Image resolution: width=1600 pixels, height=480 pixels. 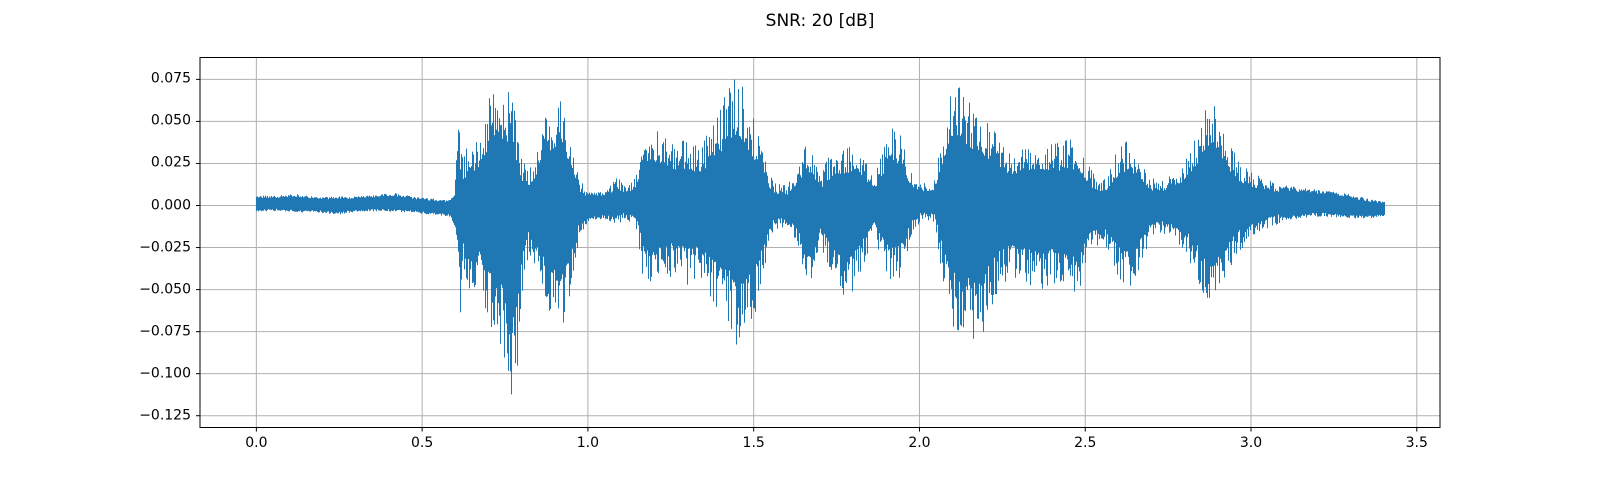 I want to click on y-tick-label: 0.000, so click(x=170, y=205).